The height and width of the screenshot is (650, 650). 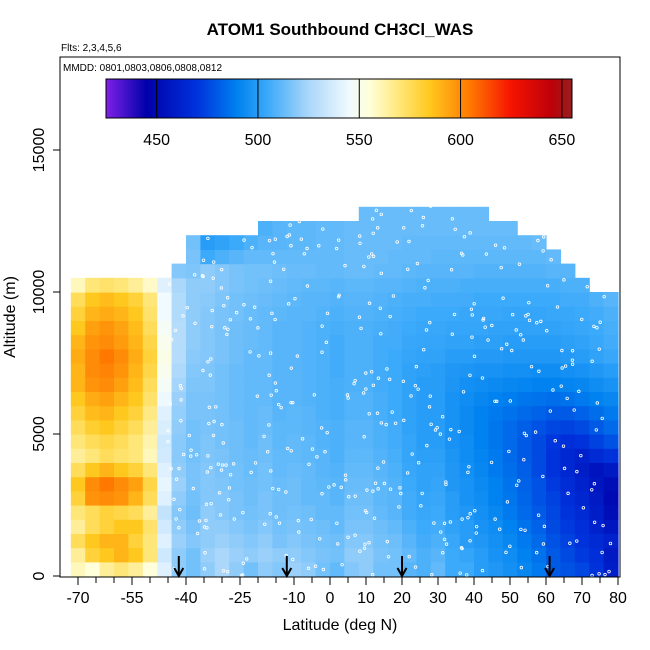 What do you see at coordinates (185, 598) in the screenshot?
I see `x-tick-label: -40` at bounding box center [185, 598].